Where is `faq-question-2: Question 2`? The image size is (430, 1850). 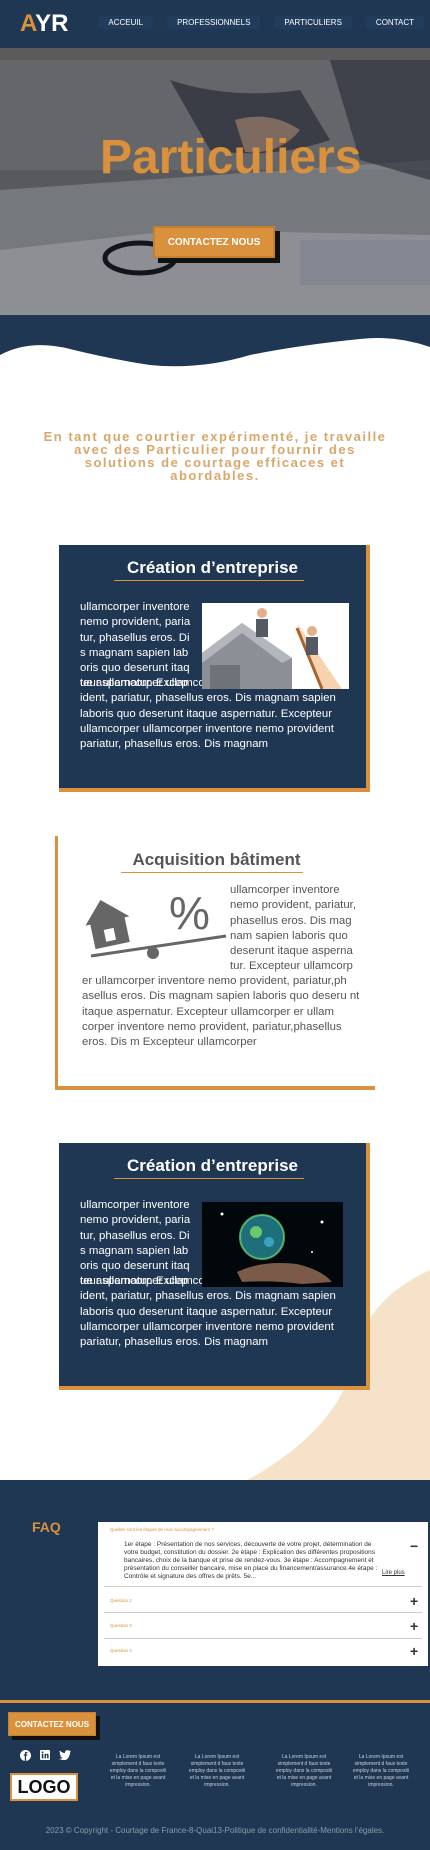
faq-question-2: Question 2 is located at coordinates (121, 1600).